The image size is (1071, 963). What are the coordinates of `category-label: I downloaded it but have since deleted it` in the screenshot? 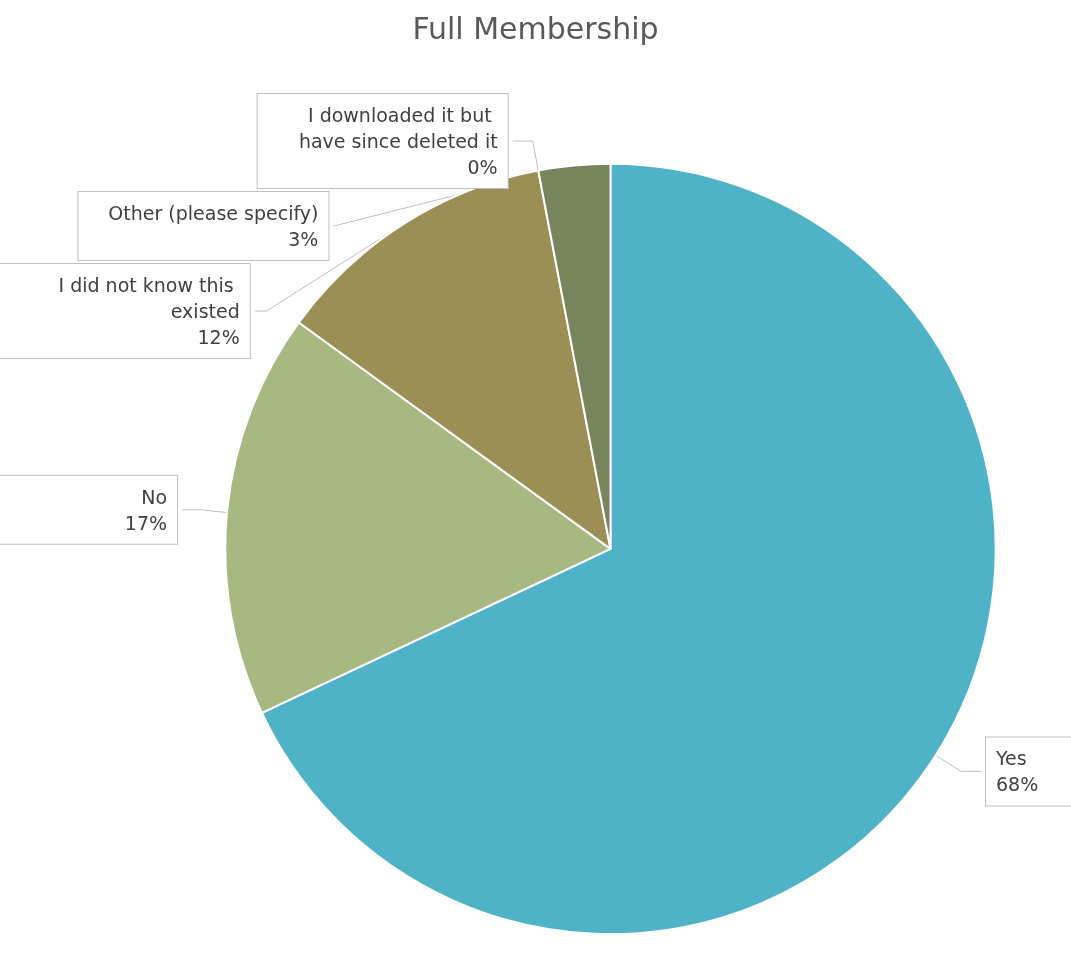 It's located at (398, 128).